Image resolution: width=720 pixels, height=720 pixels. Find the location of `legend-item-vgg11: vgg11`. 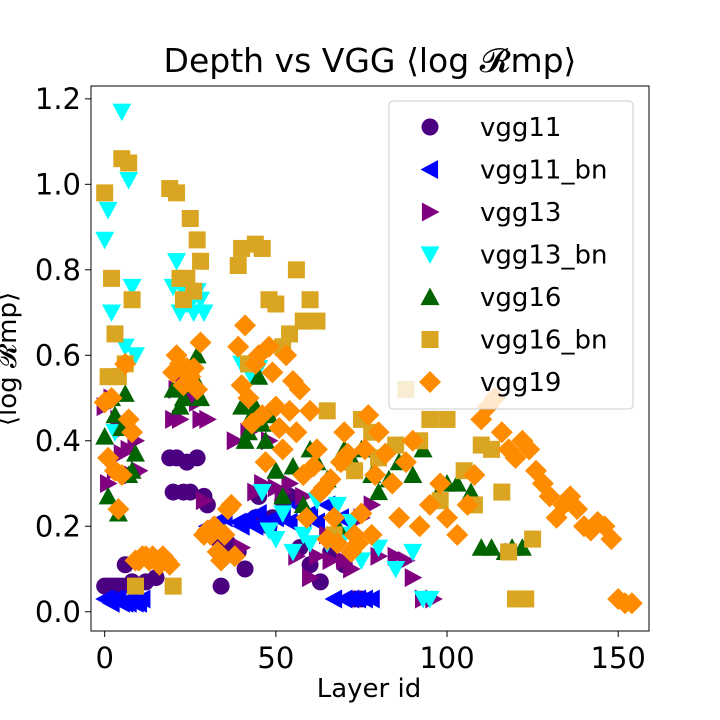

legend-item-vgg11: vgg11 is located at coordinates (491, 128).